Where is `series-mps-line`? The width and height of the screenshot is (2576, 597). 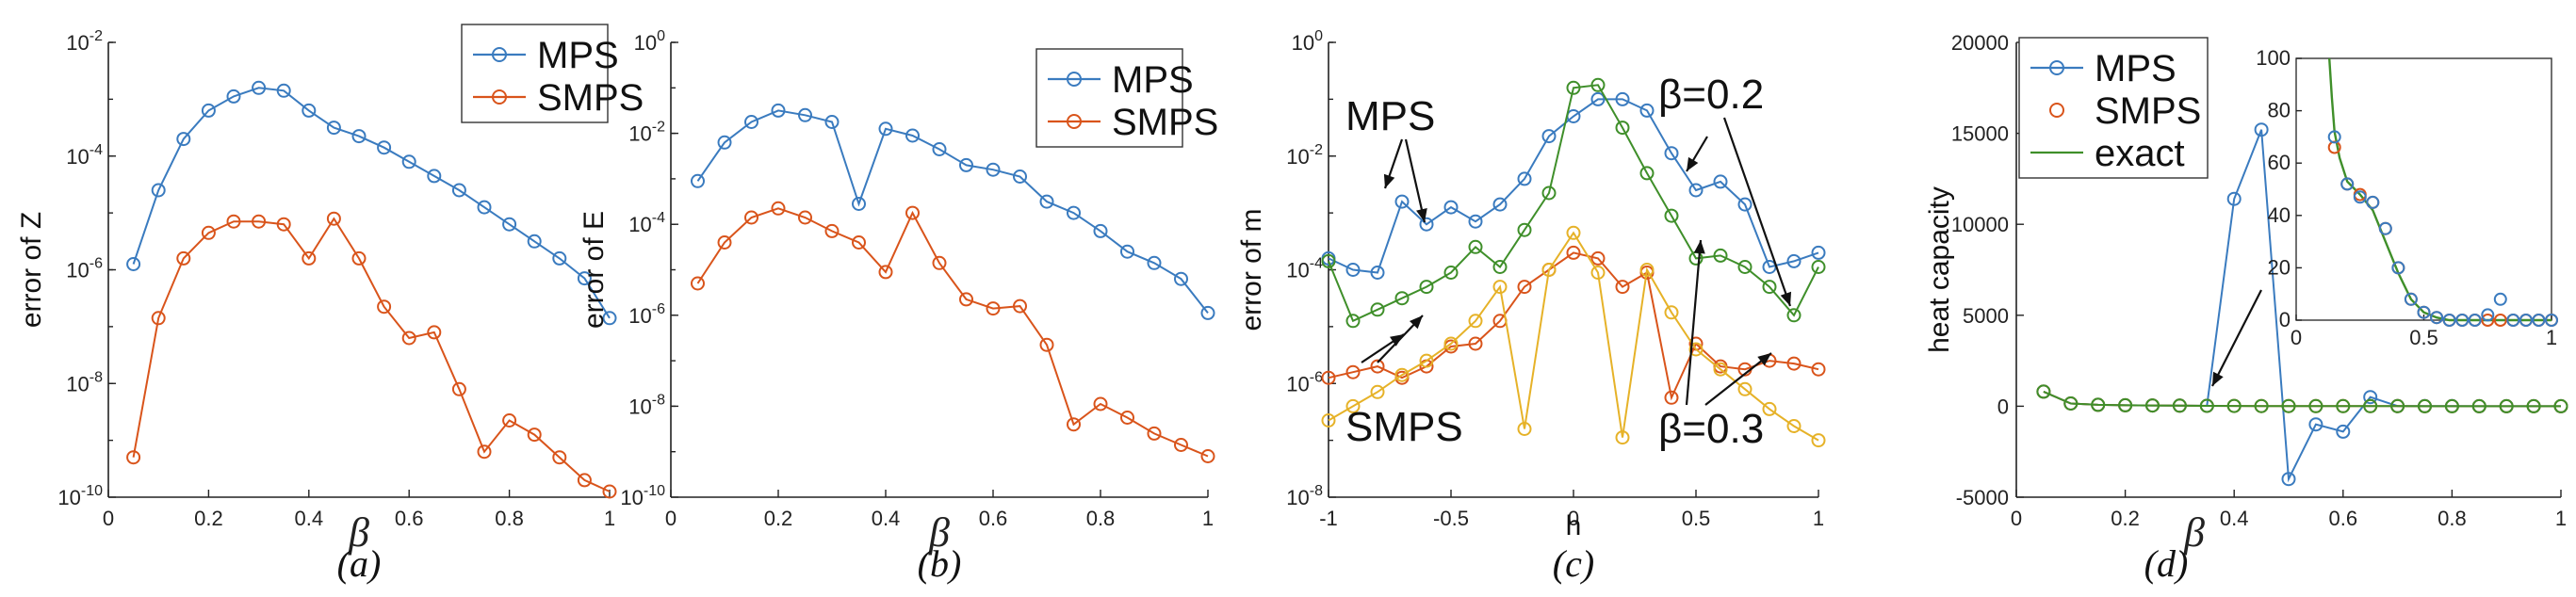 series-mps-line is located at coordinates (371, 203).